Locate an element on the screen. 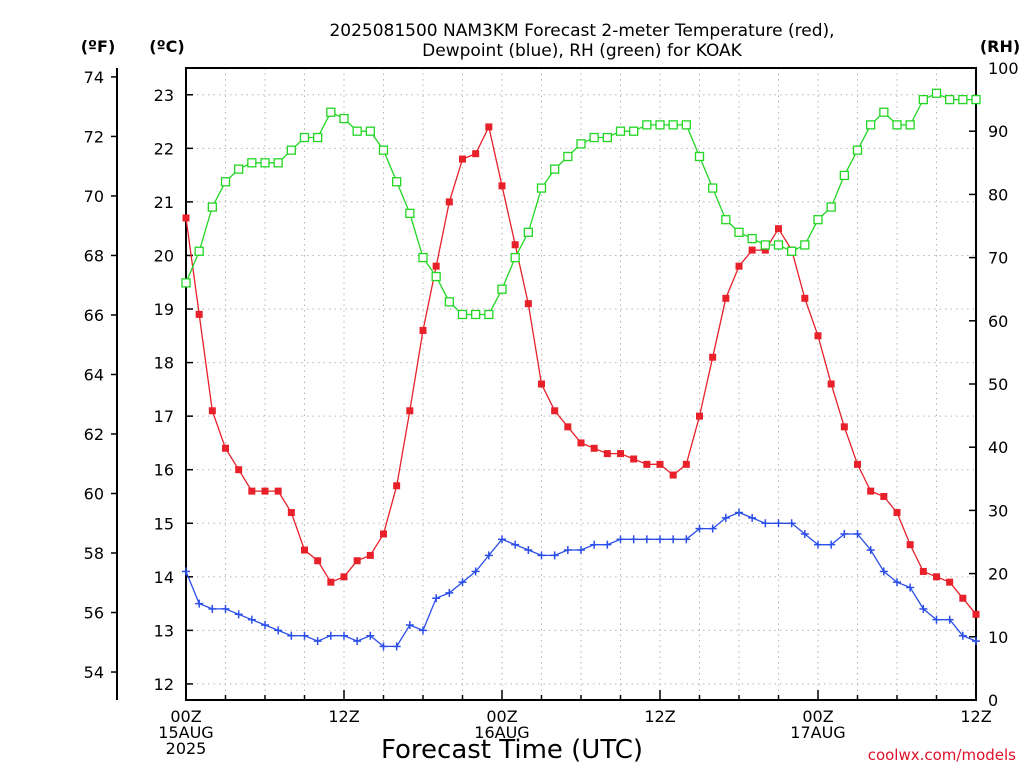  fahrenheit-axis-label: (ºF) is located at coordinates (98, 46).